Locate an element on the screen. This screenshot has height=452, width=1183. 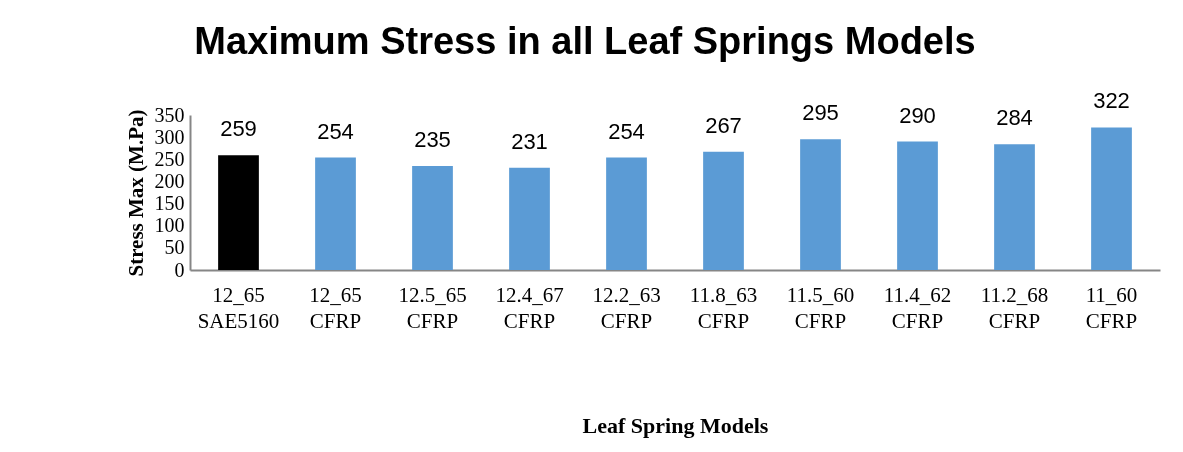
chart-title: Maximum Stress in all Leaf Springs Models is located at coordinates (585, 41).